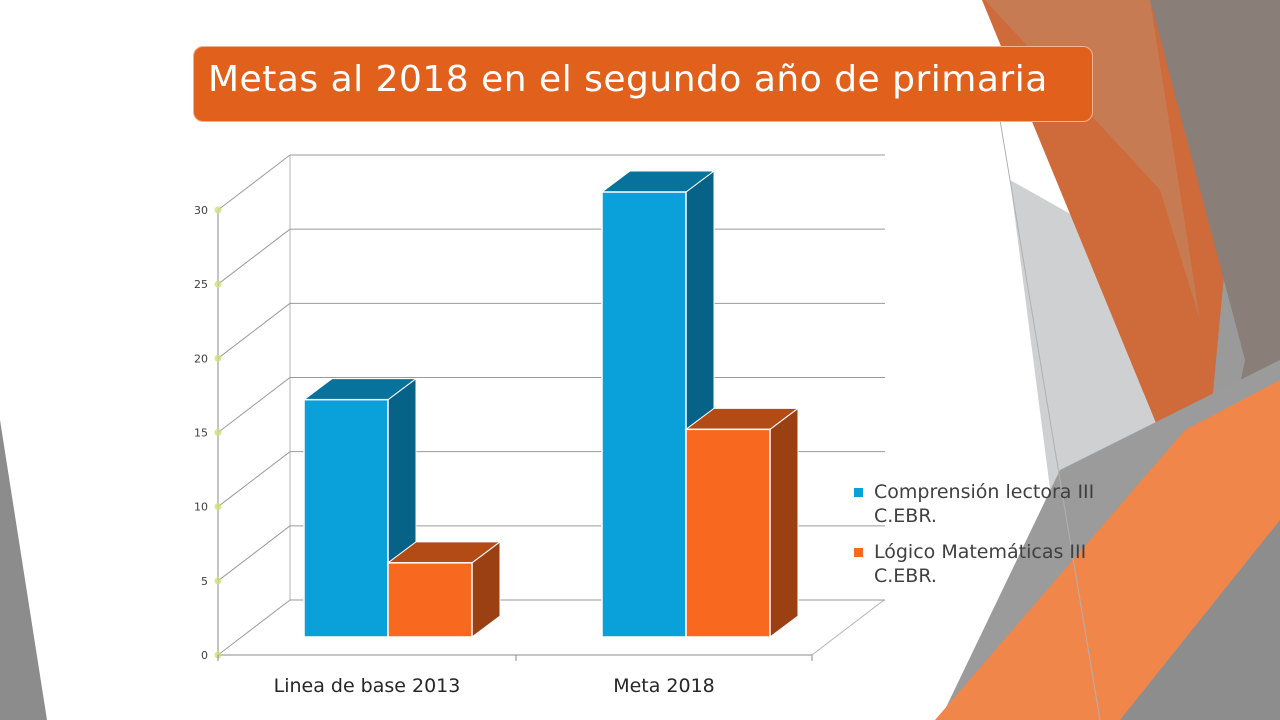 The height and width of the screenshot is (720, 1280). What do you see at coordinates (204, 655) in the screenshot?
I see `y-tick-label: 0` at bounding box center [204, 655].